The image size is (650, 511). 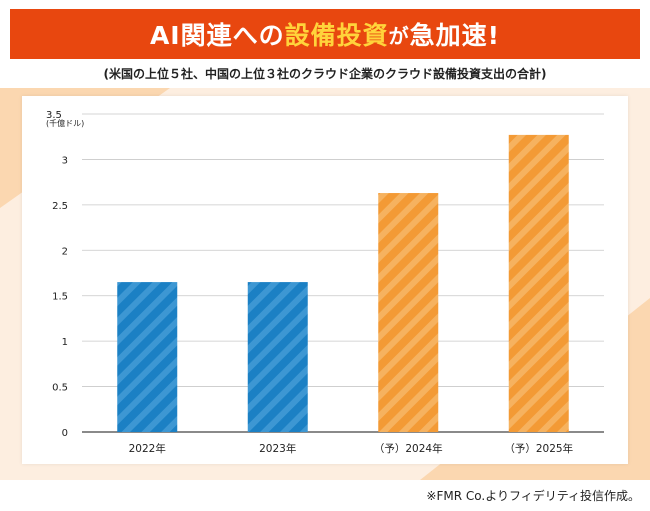 I want to click on x-category-label: （予）2024年, so click(x=408, y=448).